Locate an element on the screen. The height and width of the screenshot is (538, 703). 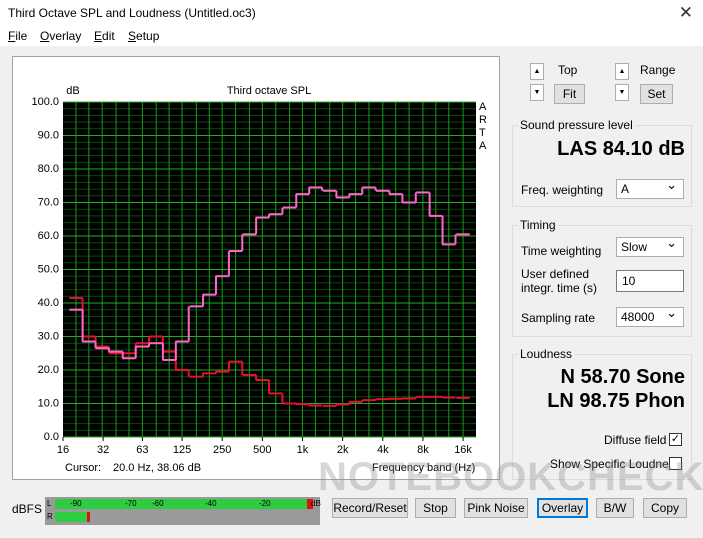
show-specific-checkbox is located at coordinates (675, 463).